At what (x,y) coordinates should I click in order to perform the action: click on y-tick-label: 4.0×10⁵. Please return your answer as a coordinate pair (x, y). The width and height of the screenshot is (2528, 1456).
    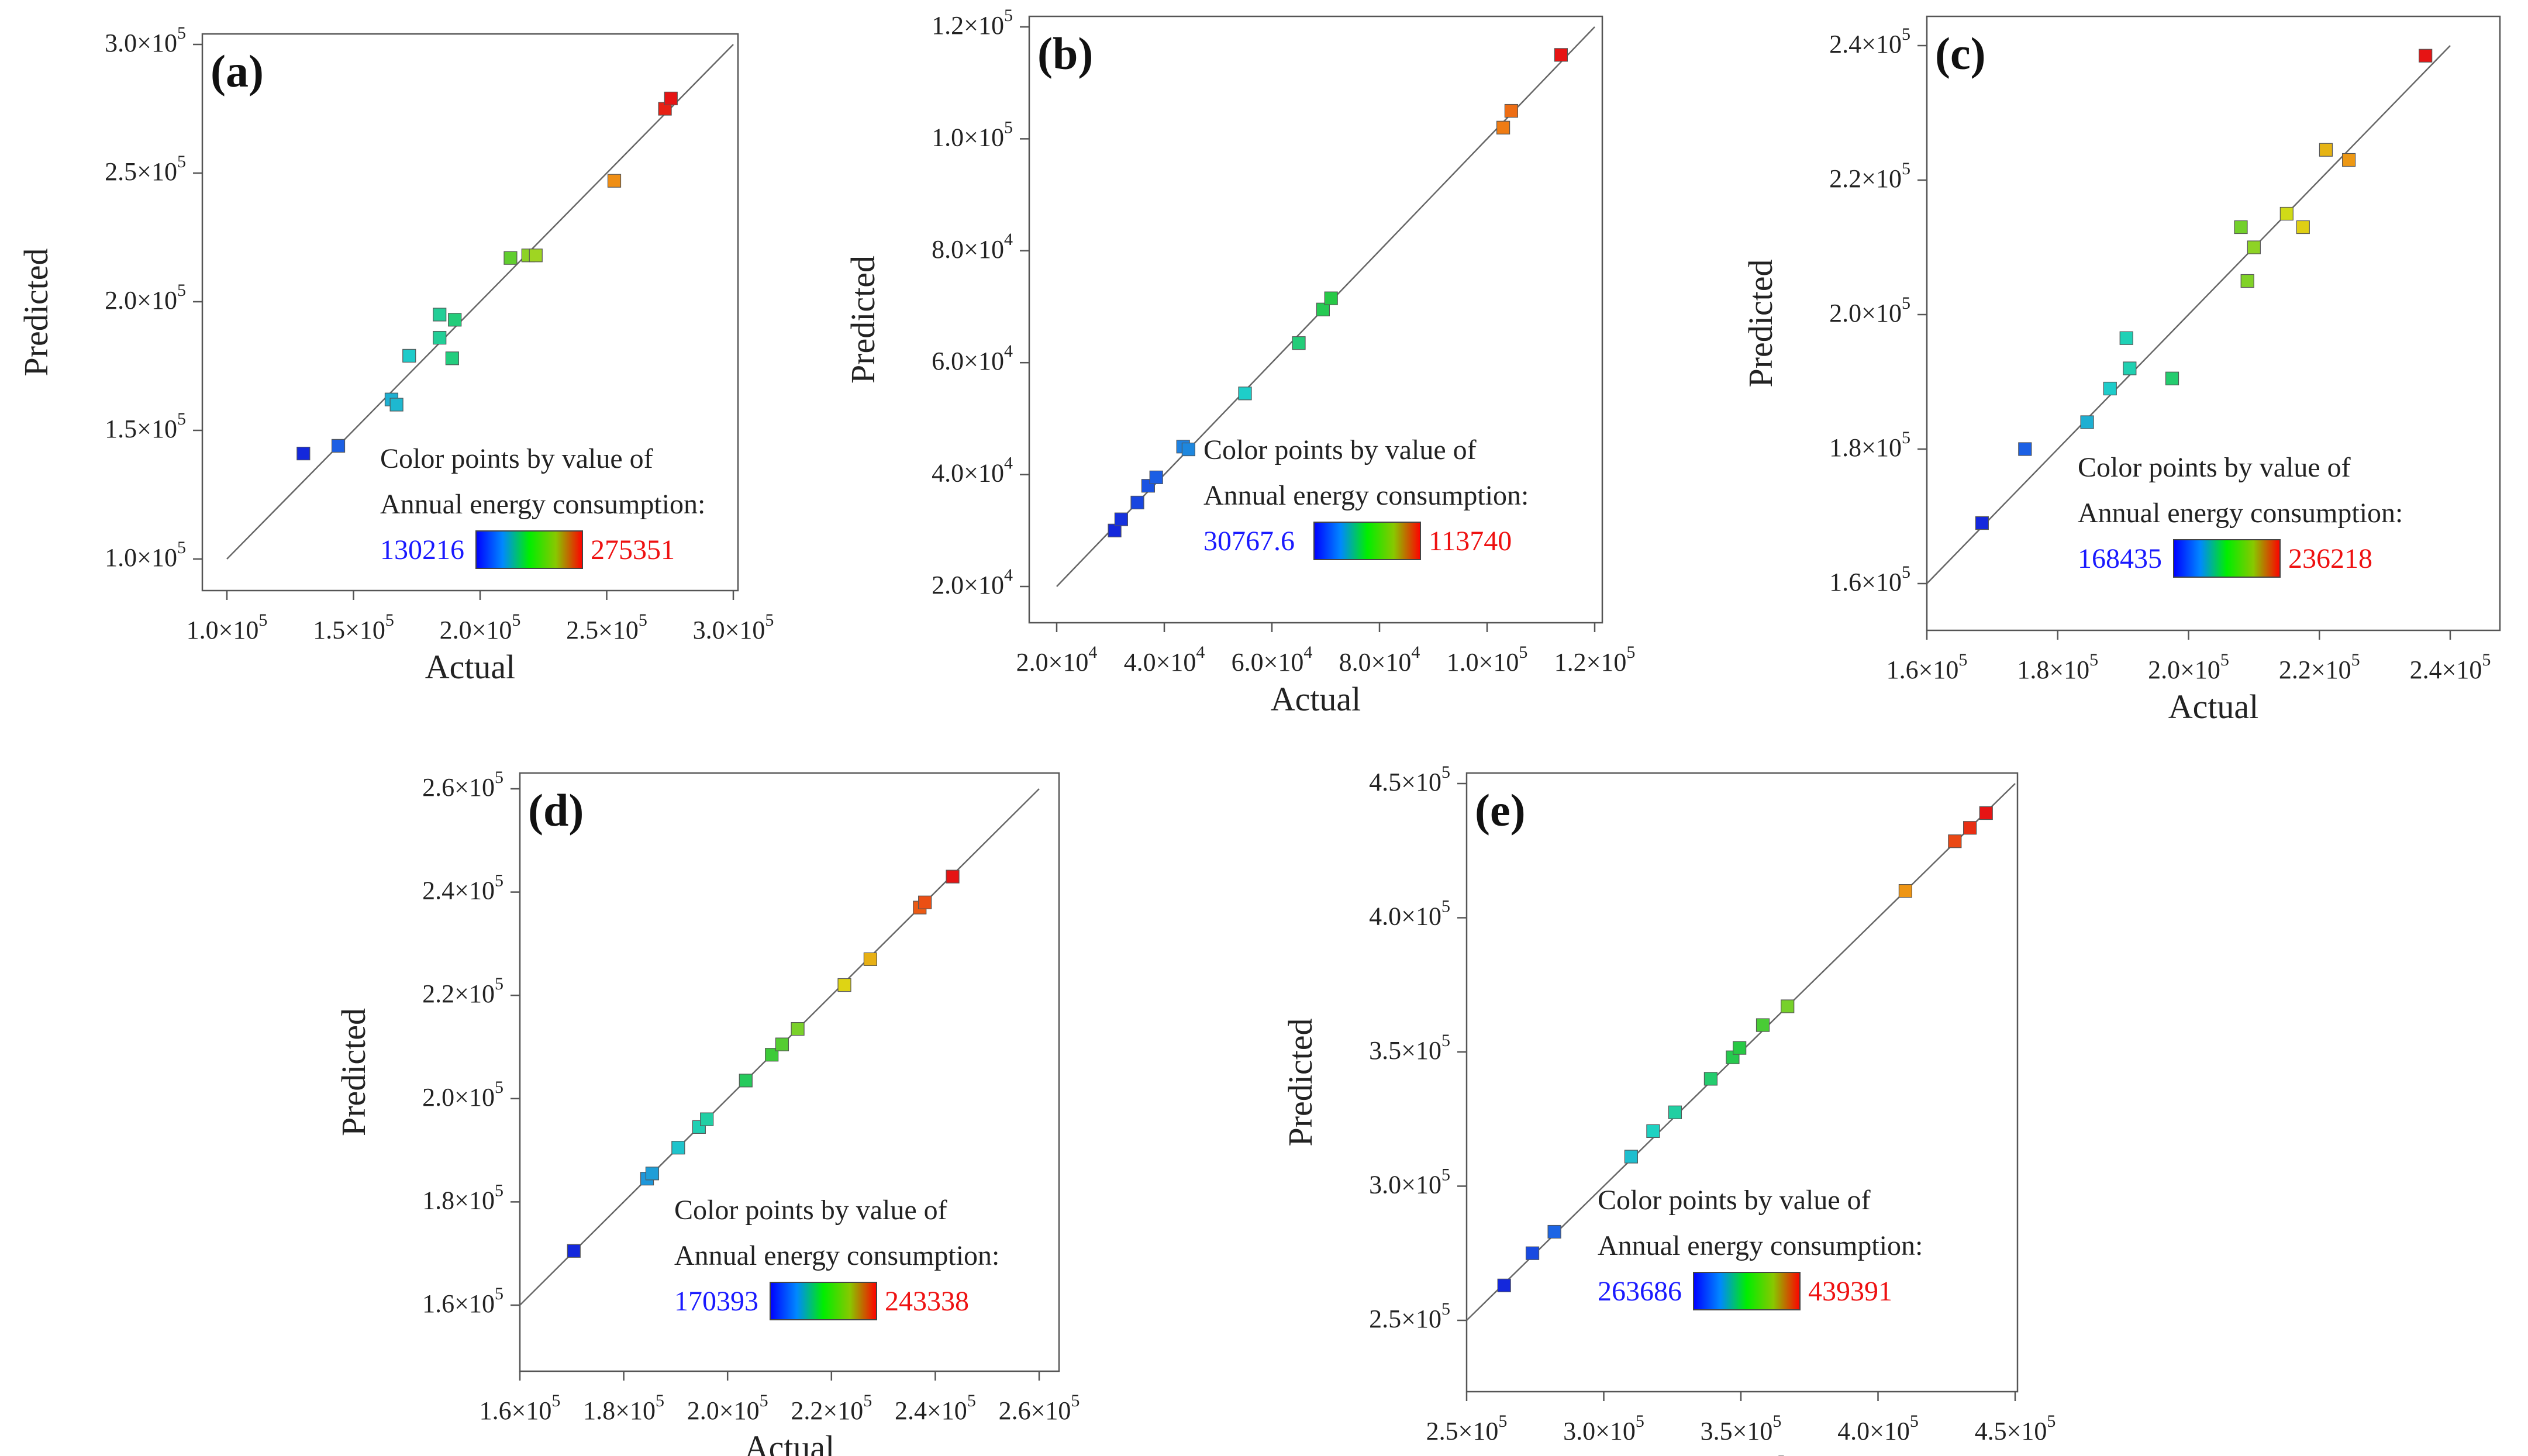
    Looking at the image, I should click on (1409, 914).